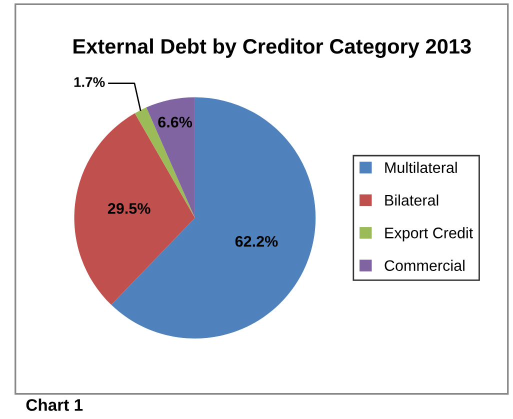 This screenshot has height=419, width=513. I want to click on caption: Chart 1, so click(54, 404).